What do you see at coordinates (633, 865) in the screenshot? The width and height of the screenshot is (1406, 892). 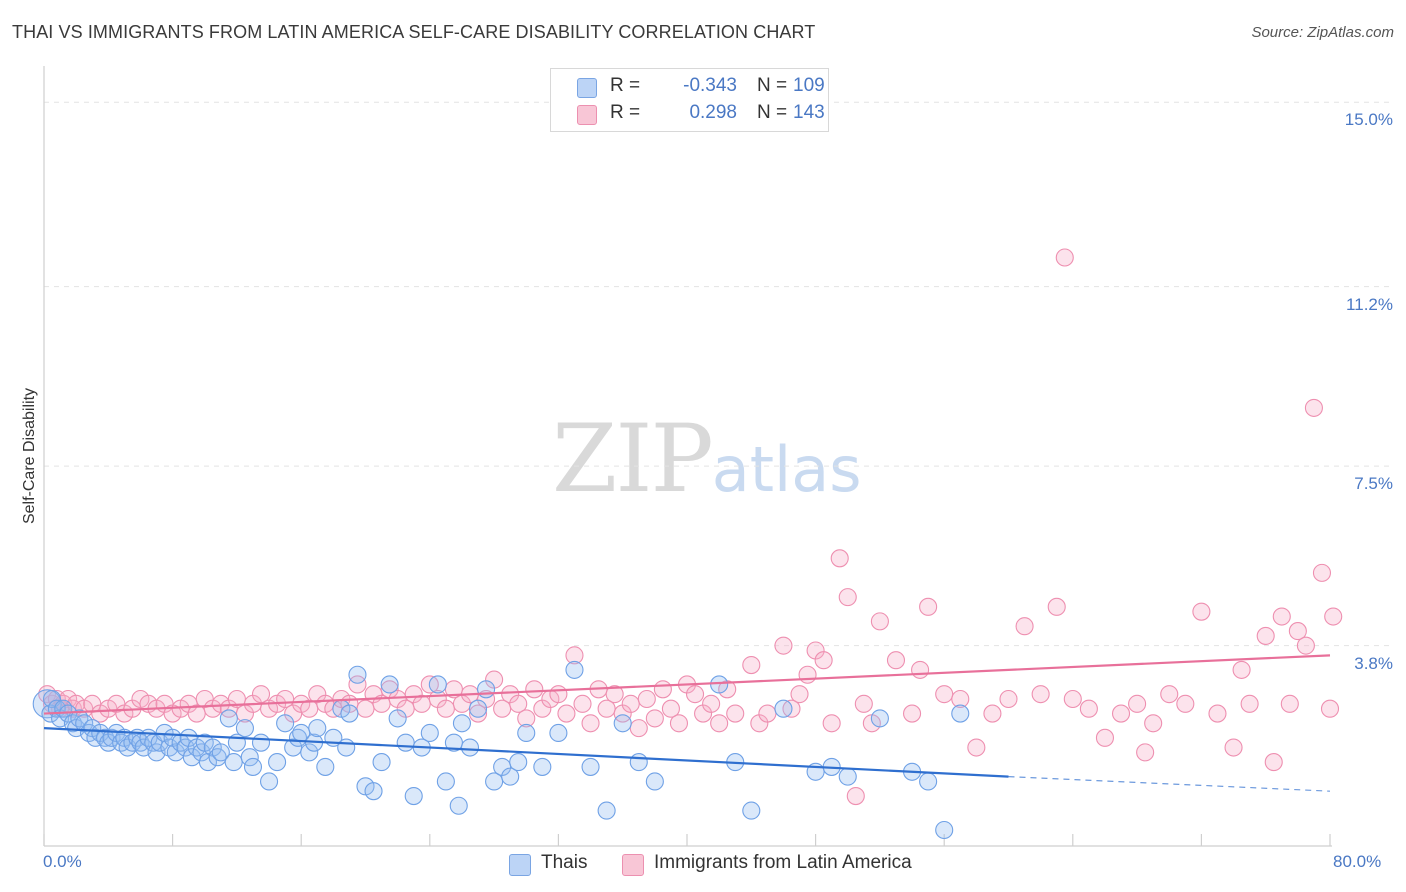 I see `bottom-swatch-latam` at bounding box center [633, 865].